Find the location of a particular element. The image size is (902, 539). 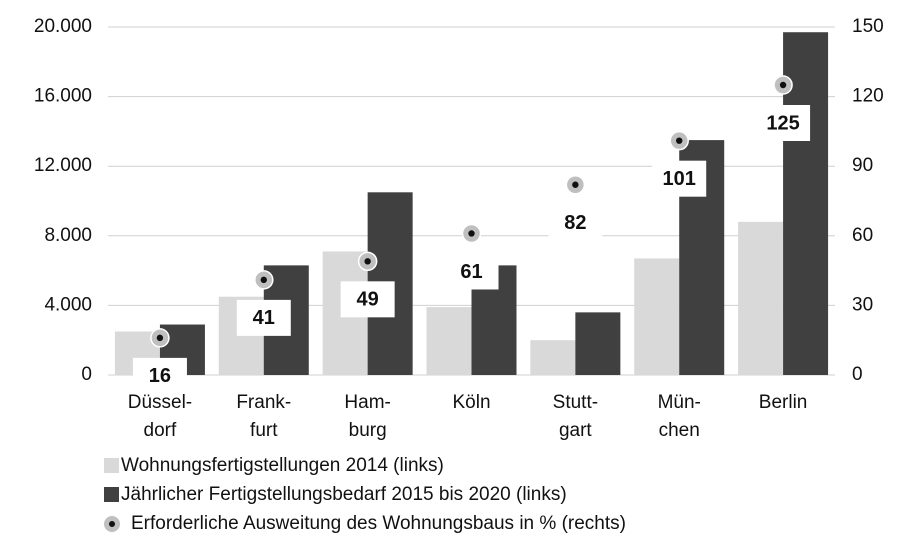

x-tick-label: Köln is located at coordinates (471, 402).